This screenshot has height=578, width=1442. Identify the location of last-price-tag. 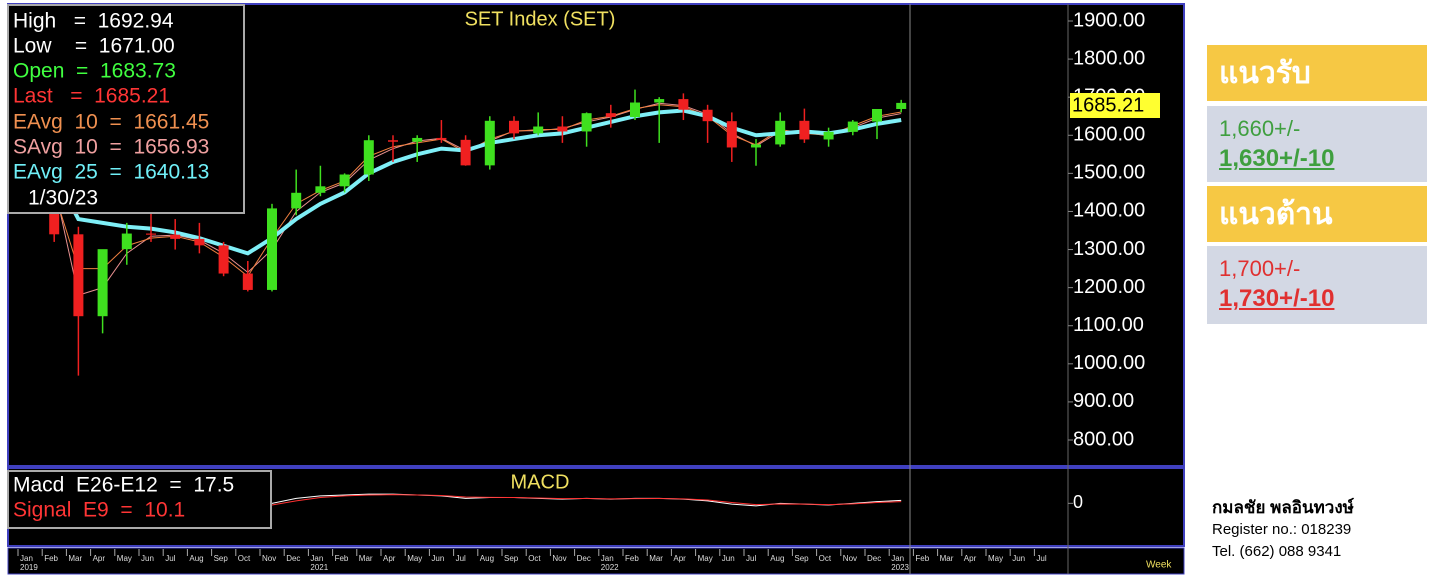
(1115, 105).